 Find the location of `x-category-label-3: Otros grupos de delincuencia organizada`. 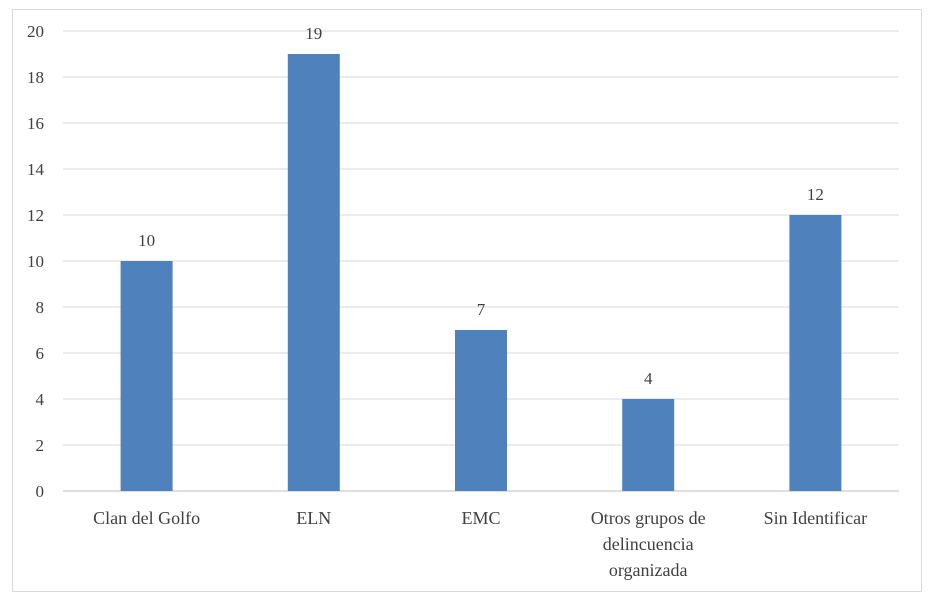

x-category-label-3: Otros grupos de delincuencia organizada is located at coordinates (648, 544).